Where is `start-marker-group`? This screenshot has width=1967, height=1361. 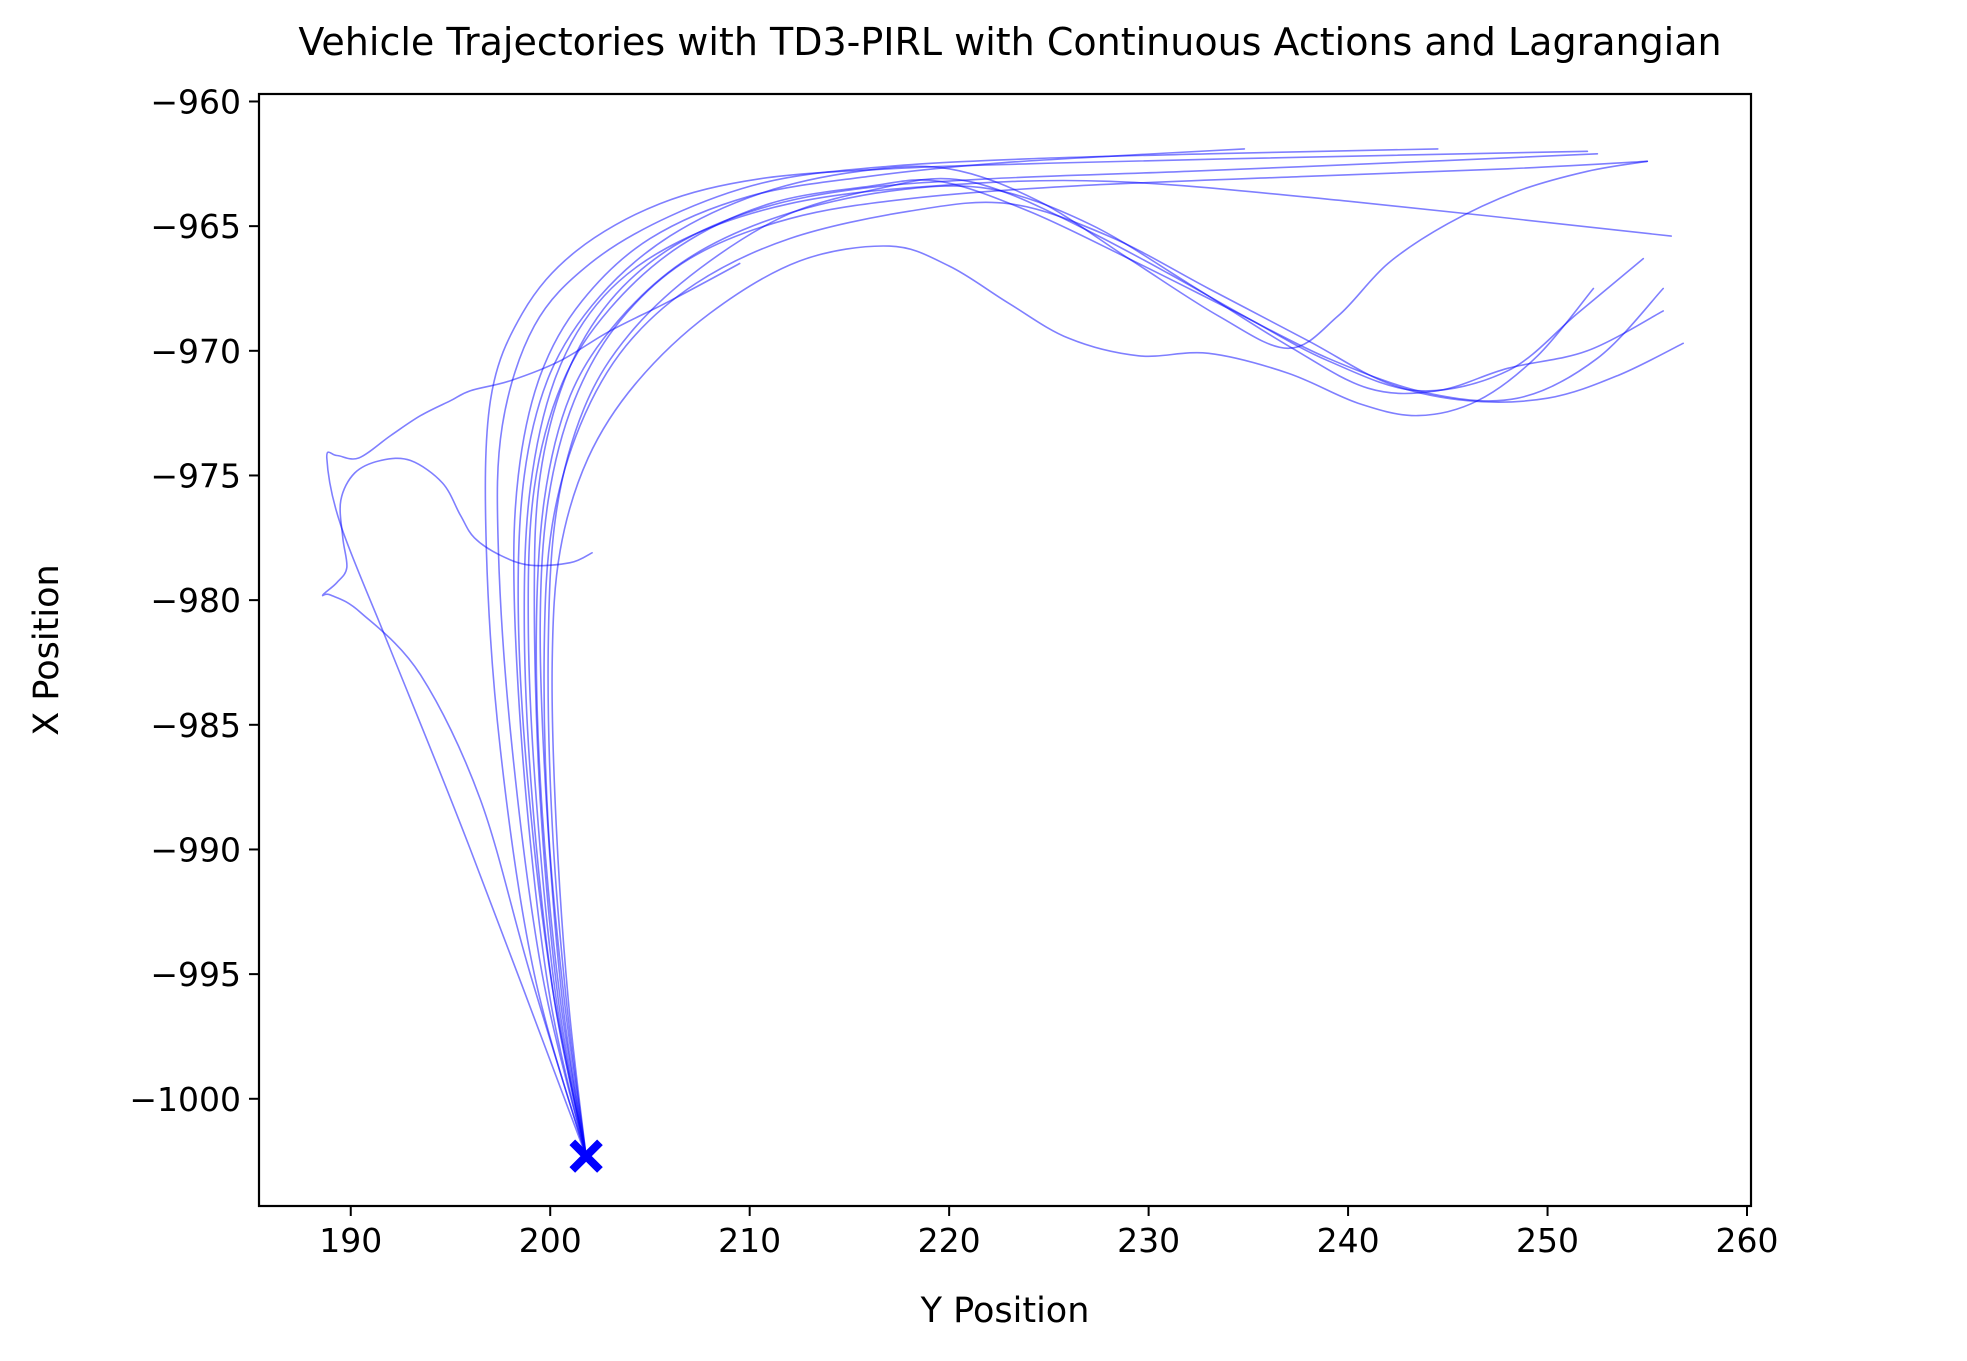
start-marker-group is located at coordinates (586, 1156).